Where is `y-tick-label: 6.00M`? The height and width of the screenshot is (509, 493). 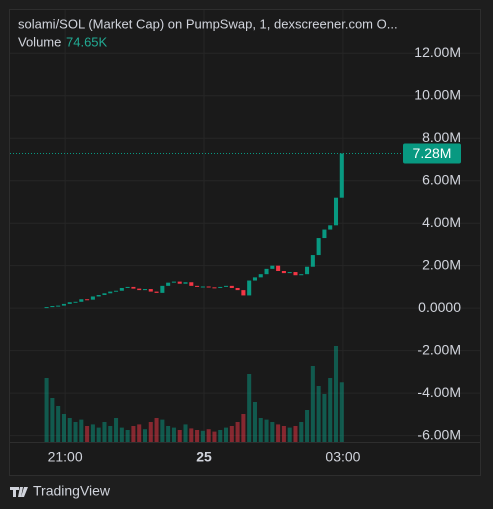
y-tick-label: 6.00M is located at coordinates (441, 179).